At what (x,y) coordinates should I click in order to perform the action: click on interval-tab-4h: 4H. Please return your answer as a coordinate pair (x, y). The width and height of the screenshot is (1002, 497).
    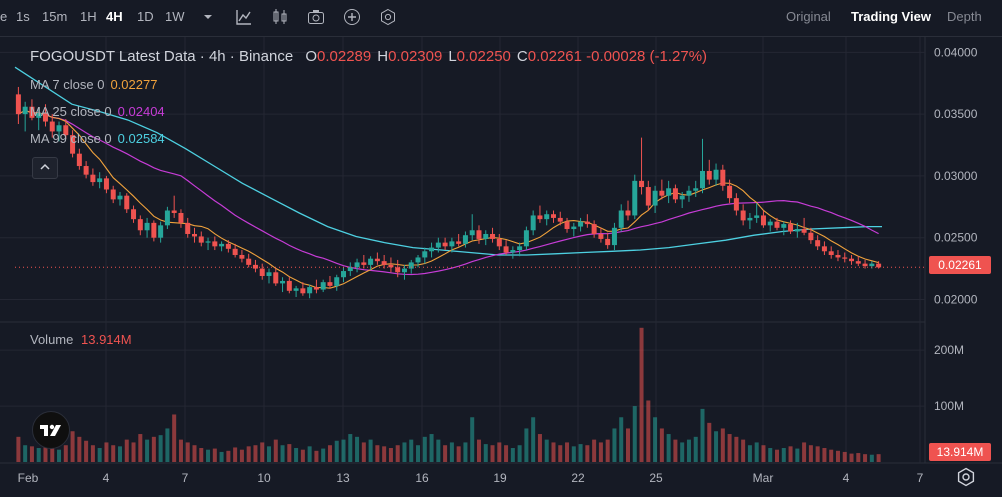
    Looking at the image, I should click on (114, 16).